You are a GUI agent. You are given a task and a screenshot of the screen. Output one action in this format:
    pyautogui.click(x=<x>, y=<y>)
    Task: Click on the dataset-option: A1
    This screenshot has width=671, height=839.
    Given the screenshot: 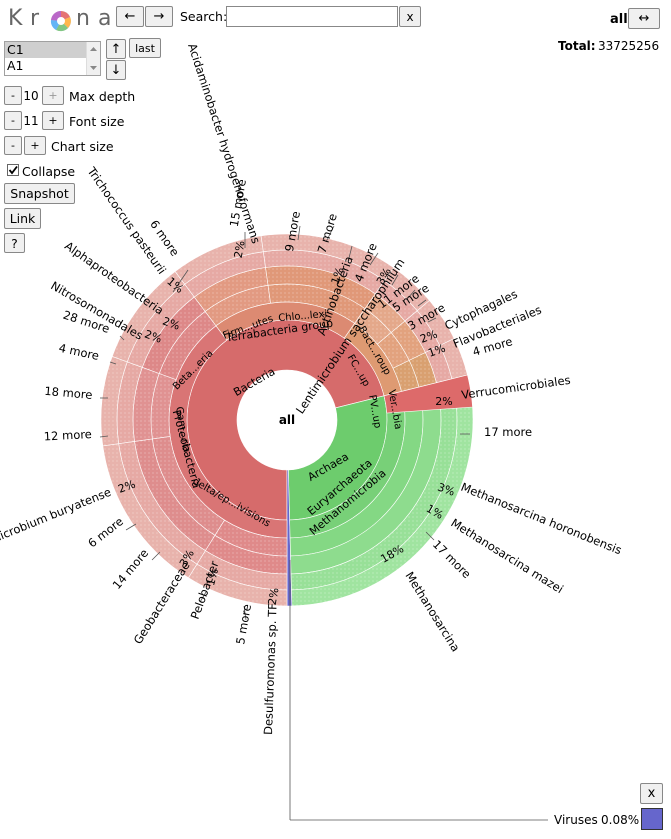 What is the action you would take?
    pyautogui.click(x=15, y=65)
    